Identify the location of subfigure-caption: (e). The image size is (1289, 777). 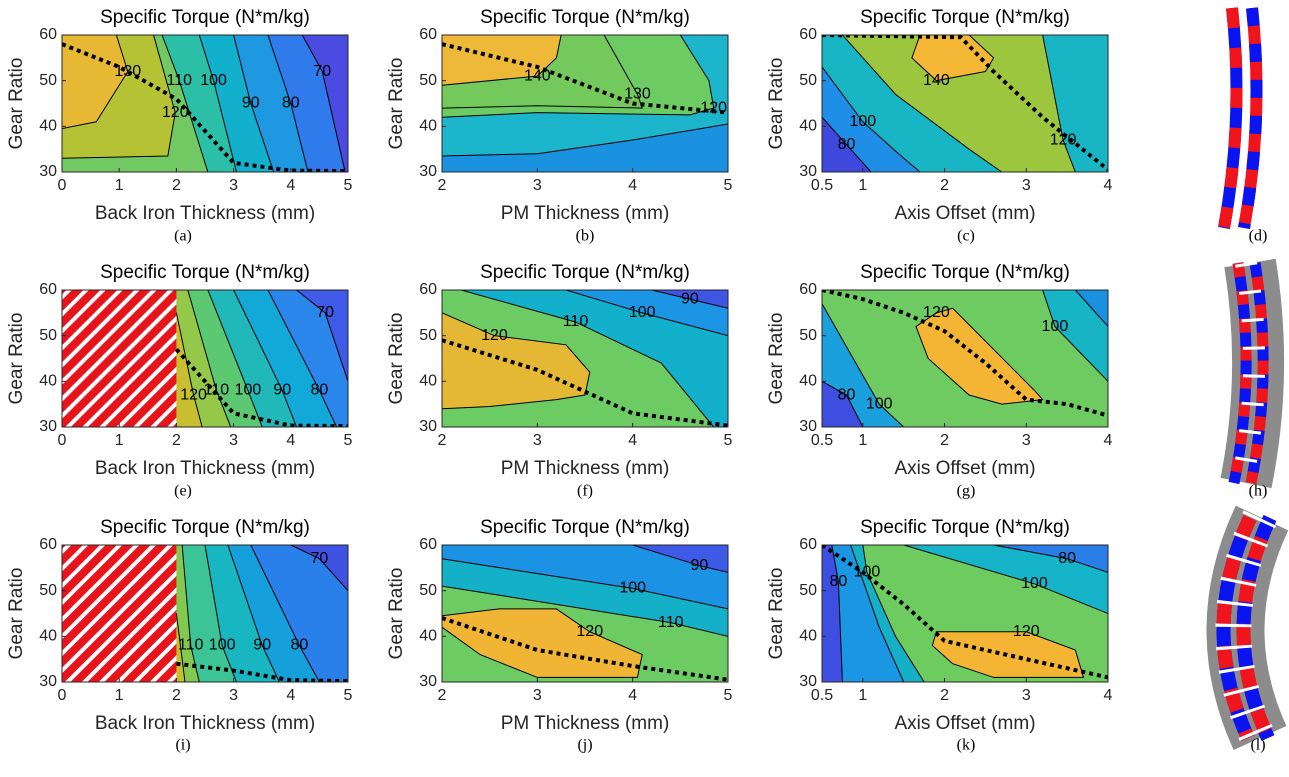
(183, 491).